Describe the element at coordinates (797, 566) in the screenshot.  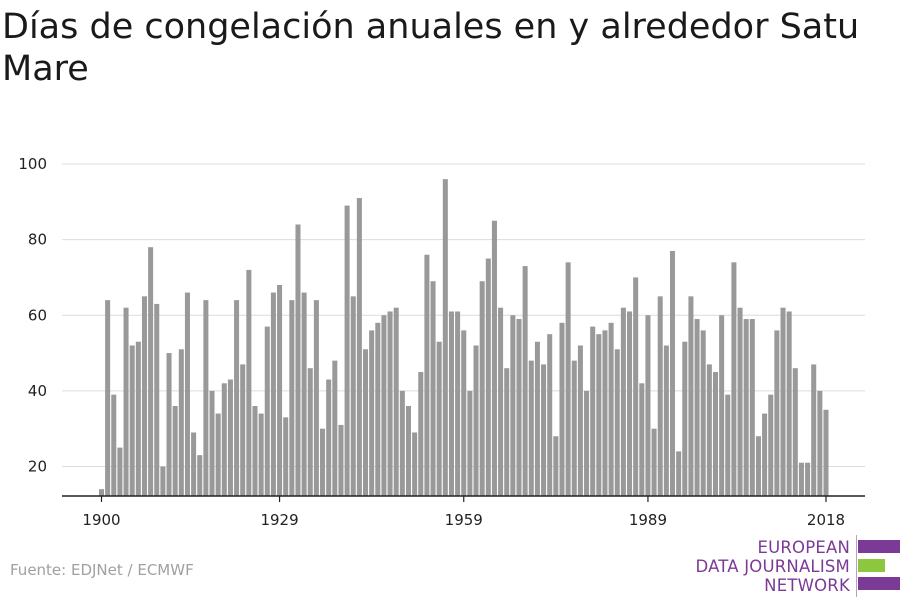
I see `edjnet-logo: EUROPEAN DATA JOURNALISM NETWORK` at that location.